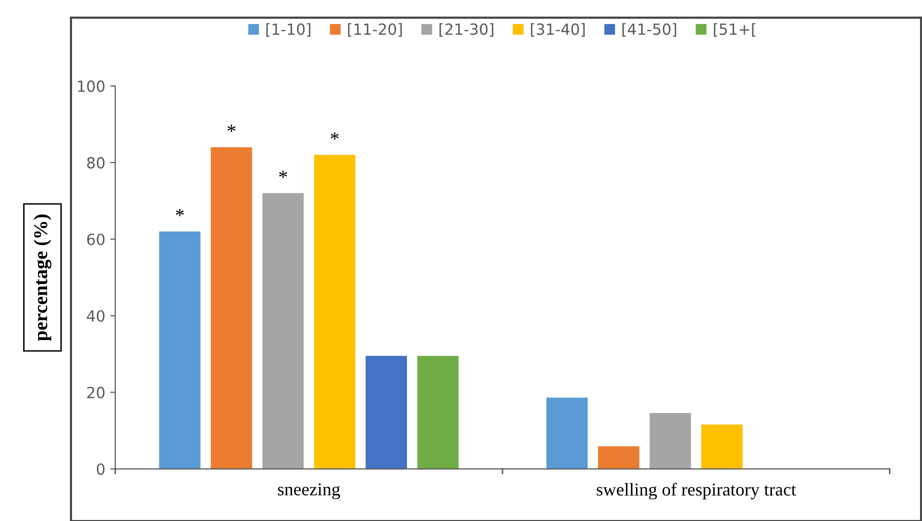 Image resolution: width=922 pixels, height=521 pixels. What do you see at coordinates (91, 86) in the screenshot?
I see `y-tick-label: 100` at bounding box center [91, 86].